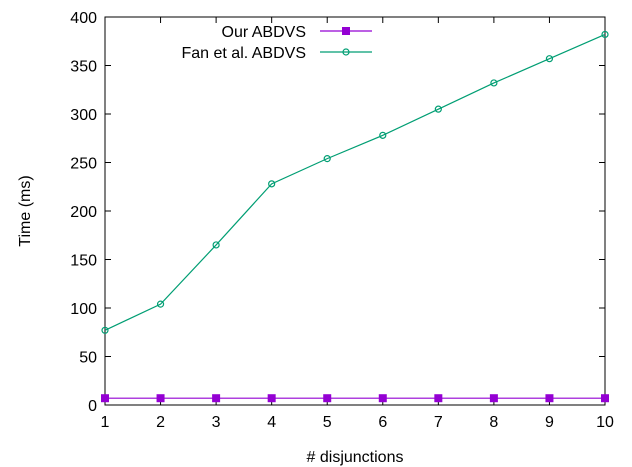 The height and width of the screenshot is (467, 632). Describe the element at coordinates (83, 309) in the screenshot. I see `y-tick-label: 100` at that location.